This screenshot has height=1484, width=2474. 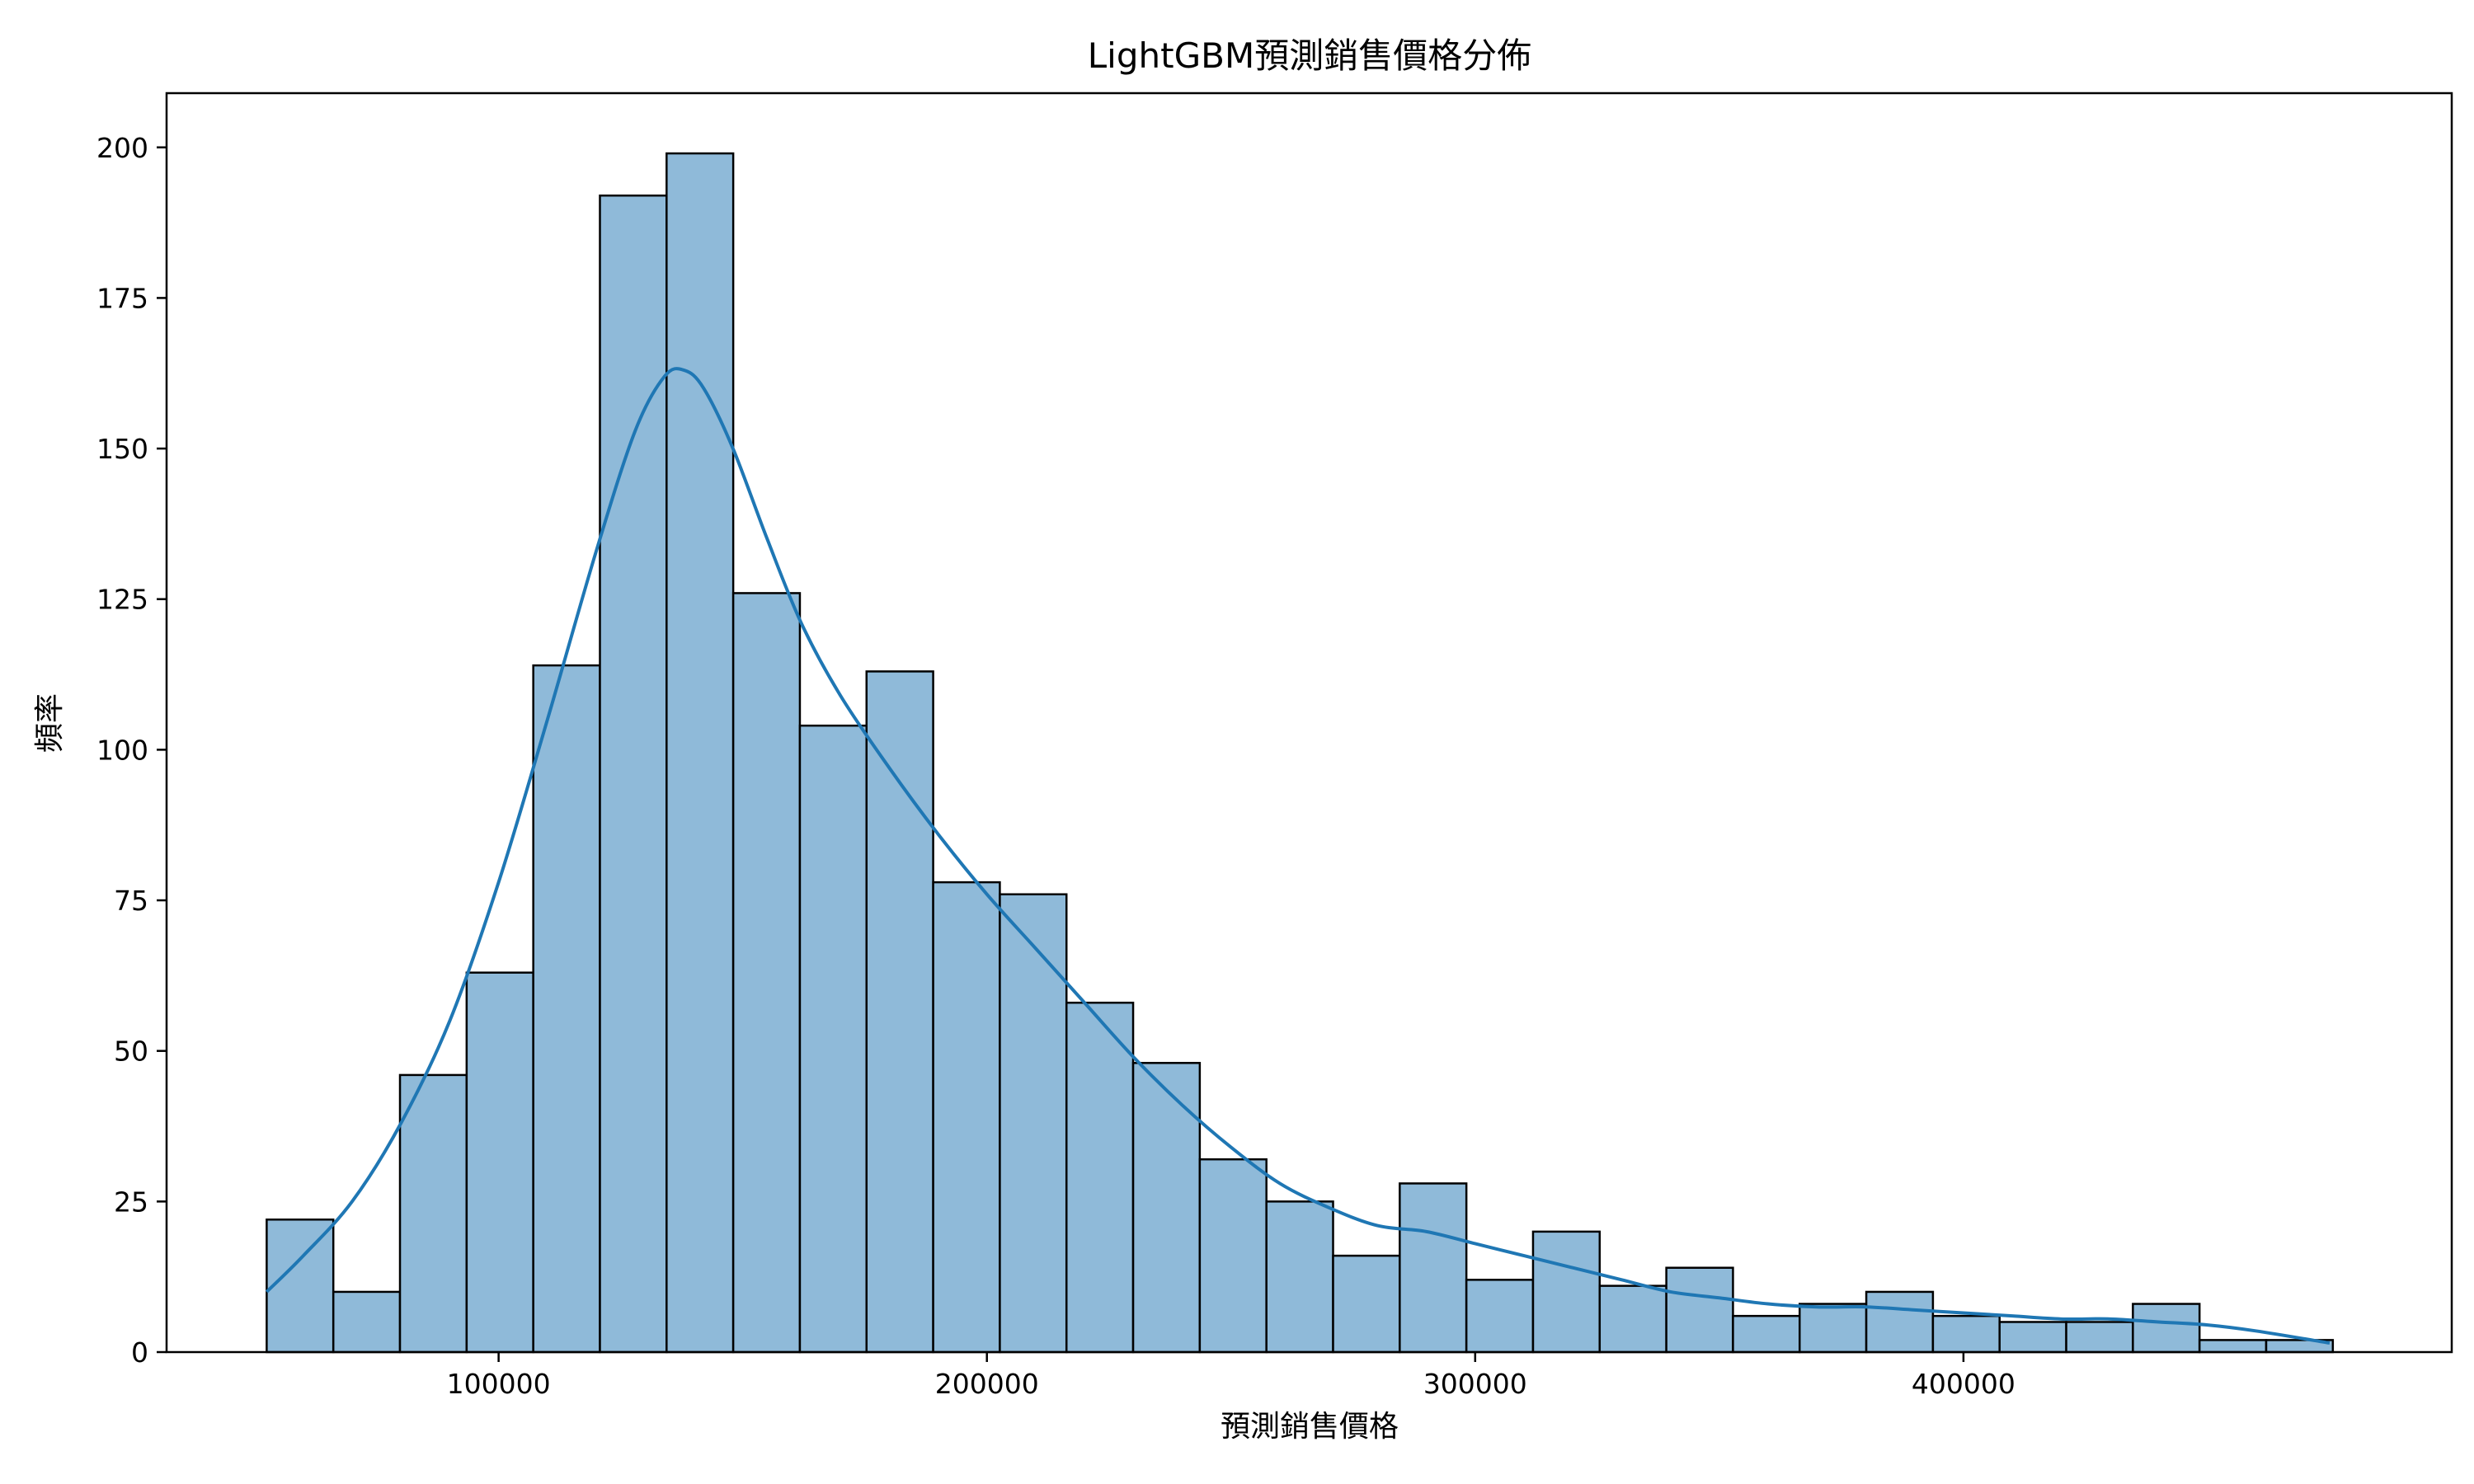 I want to click on x-tick-label: 200000, so click(x=987, y=1384).